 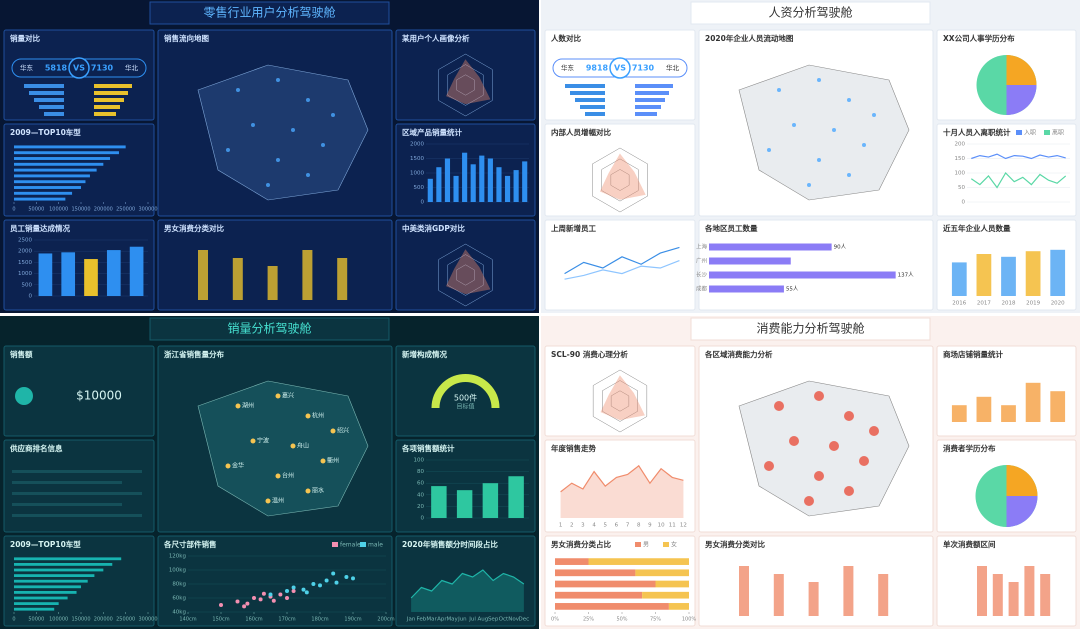 What do you see at coordinates (147, 620) in the screenshot?
I see `x-tick-label: 300000` at bounding box center [147, 620].